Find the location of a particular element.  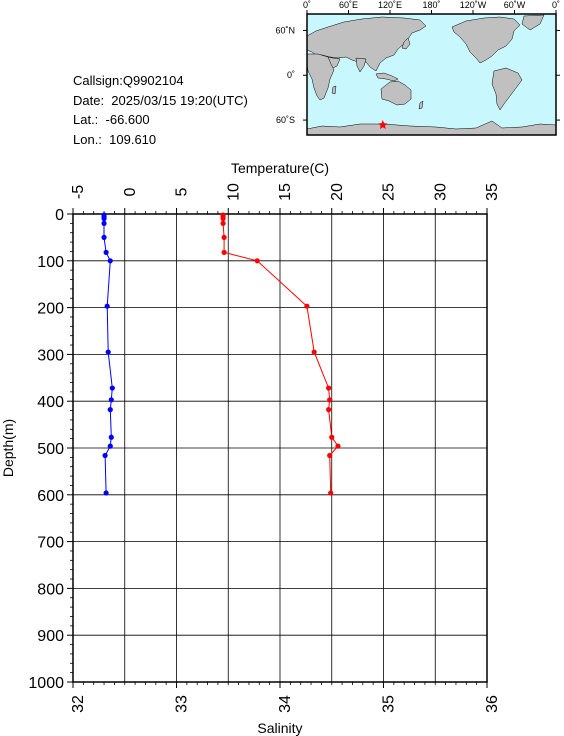

depth-tick-label: 500 is located at coordinates (50, 449).